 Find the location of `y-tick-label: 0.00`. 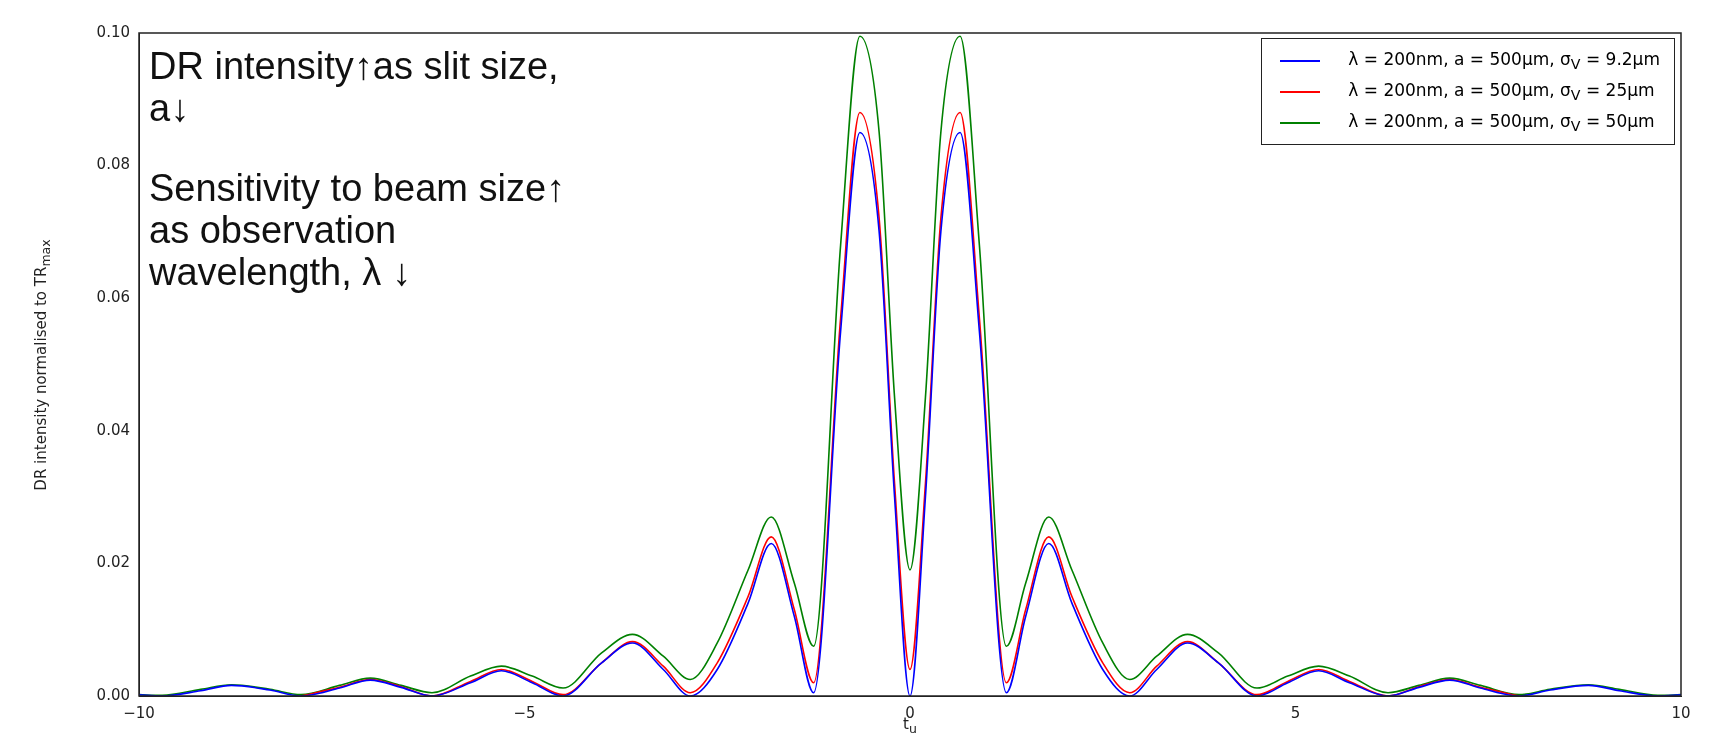

y-tick-label: 0.00 is located at coordinates (113, 694).